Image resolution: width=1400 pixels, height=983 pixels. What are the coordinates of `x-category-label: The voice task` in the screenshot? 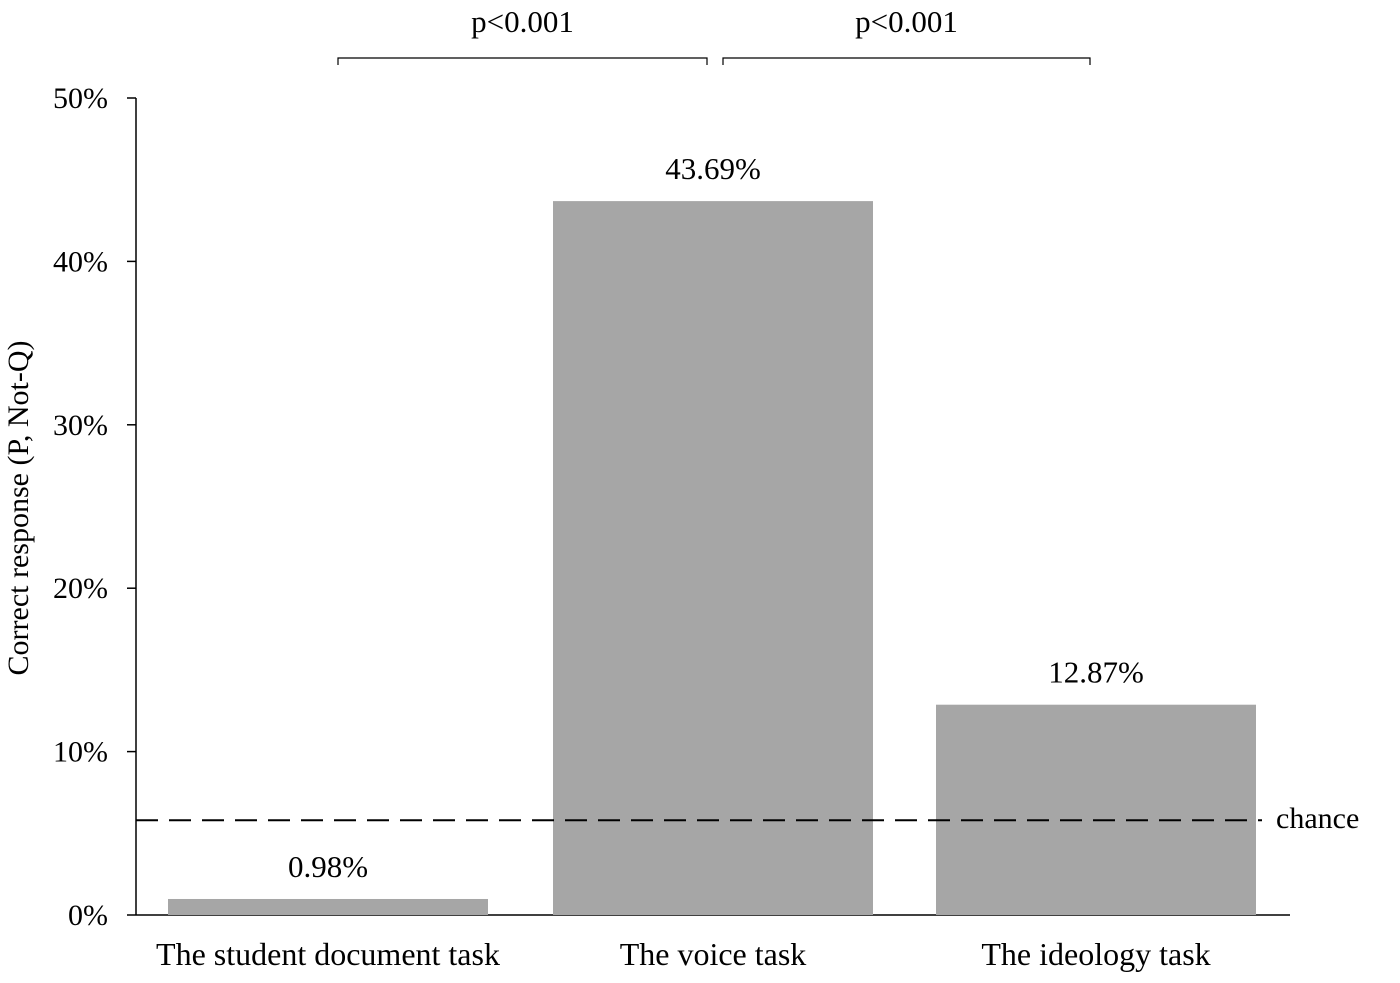 It's located at (713, 954).